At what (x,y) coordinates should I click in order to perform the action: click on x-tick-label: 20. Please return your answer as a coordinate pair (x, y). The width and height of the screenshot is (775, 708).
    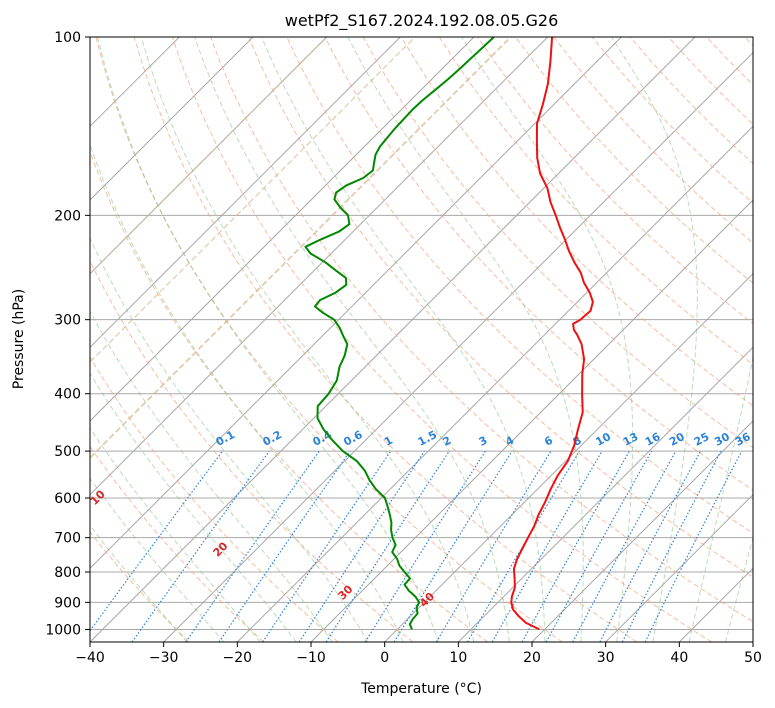
    Looking at the image, I should click on (532, 658).